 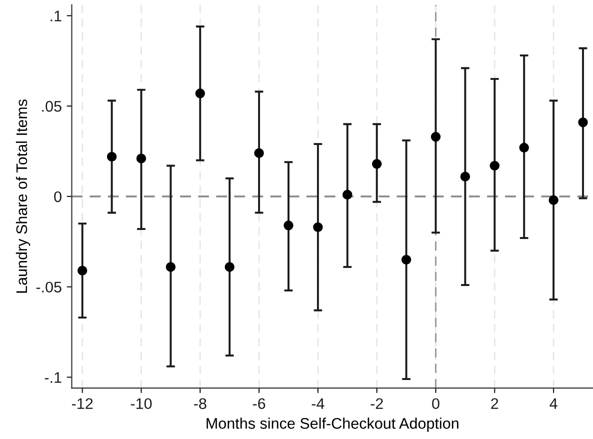 What do you see at coordinates (376, 403) in the screenshot?
I see `x-tick-label: -2` at bounding box center [376, 403].